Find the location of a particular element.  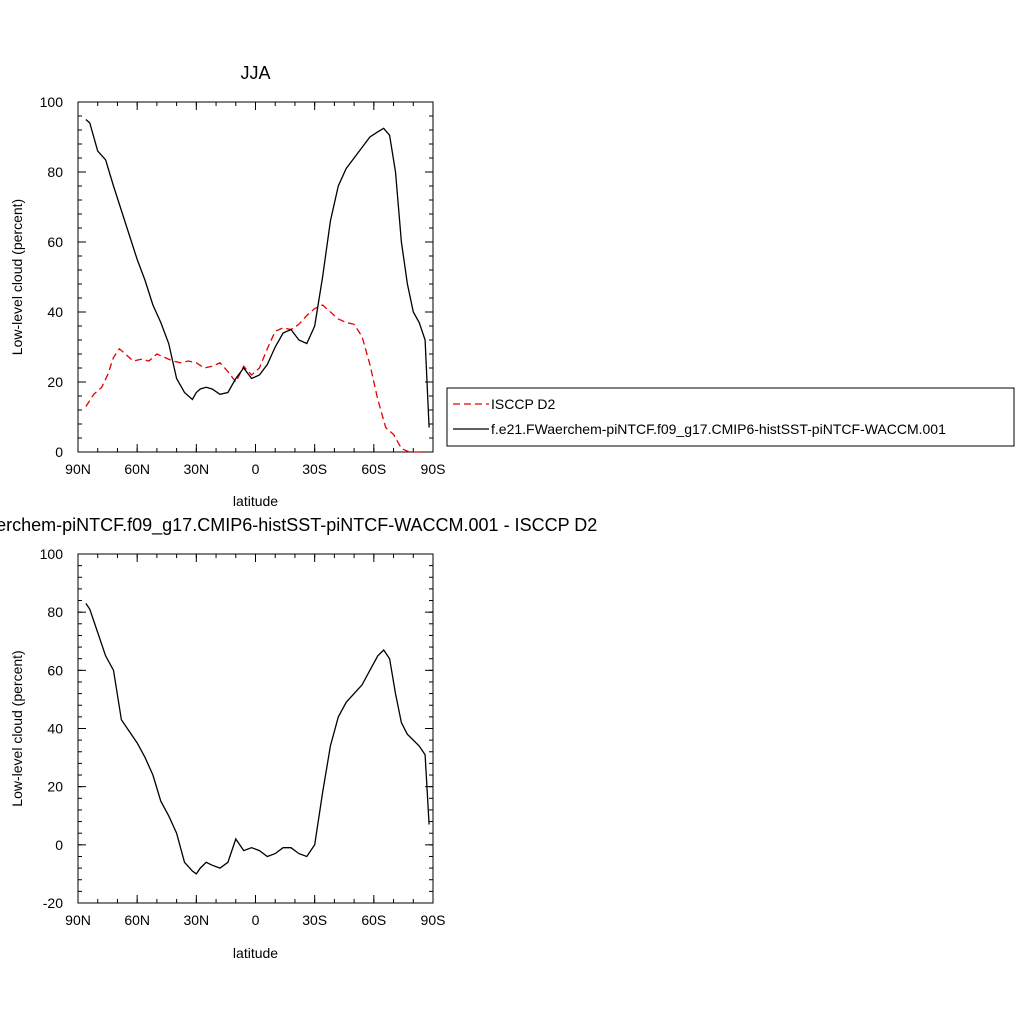

y-tick-label: -20 is located at coordinates (53, 903).